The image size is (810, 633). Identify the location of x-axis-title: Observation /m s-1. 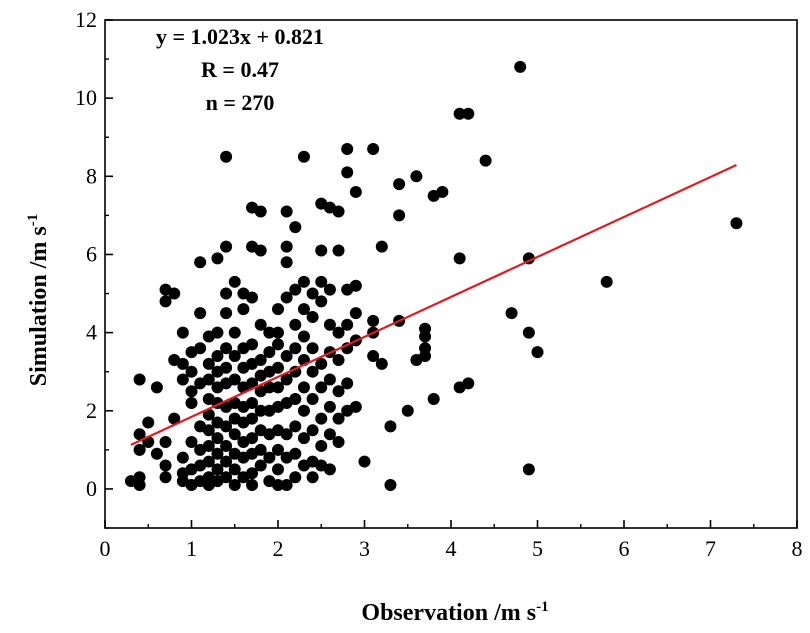
(454, 612).